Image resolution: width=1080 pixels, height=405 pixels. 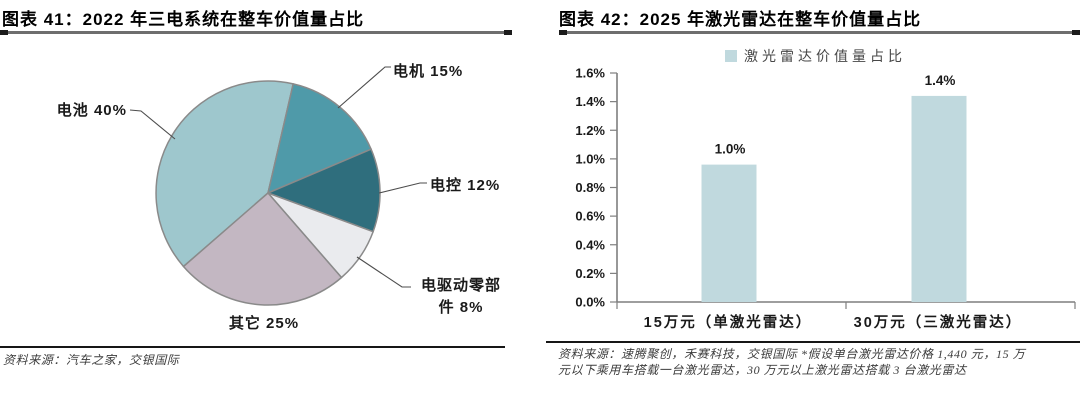 I want to click on y-axis-tick-label: 0.6%, so click(x=590, y=216).